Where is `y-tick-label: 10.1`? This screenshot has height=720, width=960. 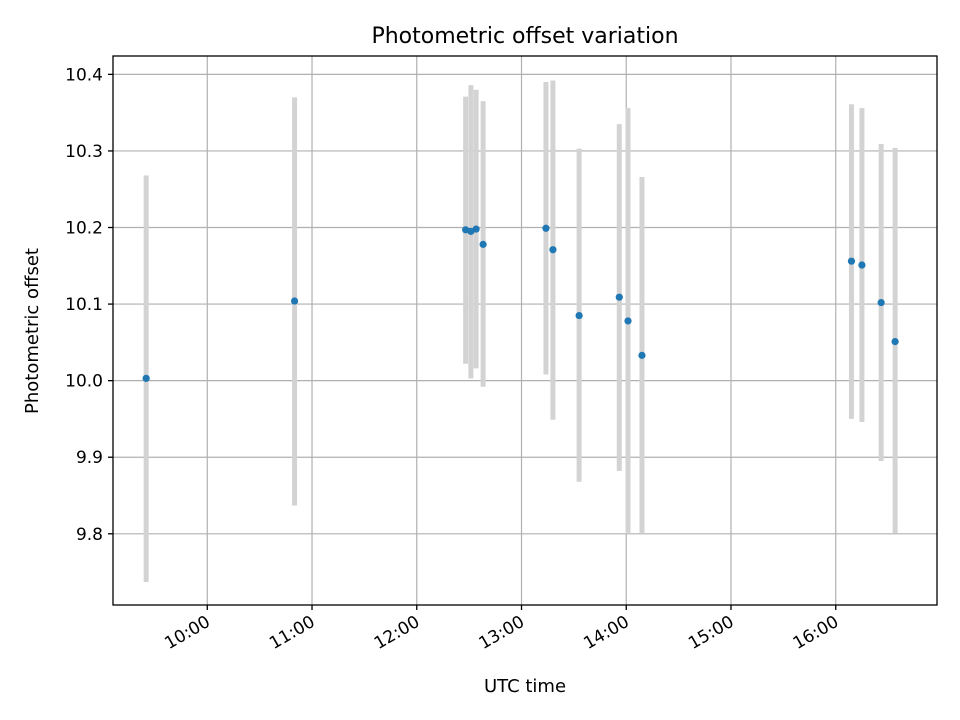 y-tick-label: 10.1 is located at coordinates (84, 305).